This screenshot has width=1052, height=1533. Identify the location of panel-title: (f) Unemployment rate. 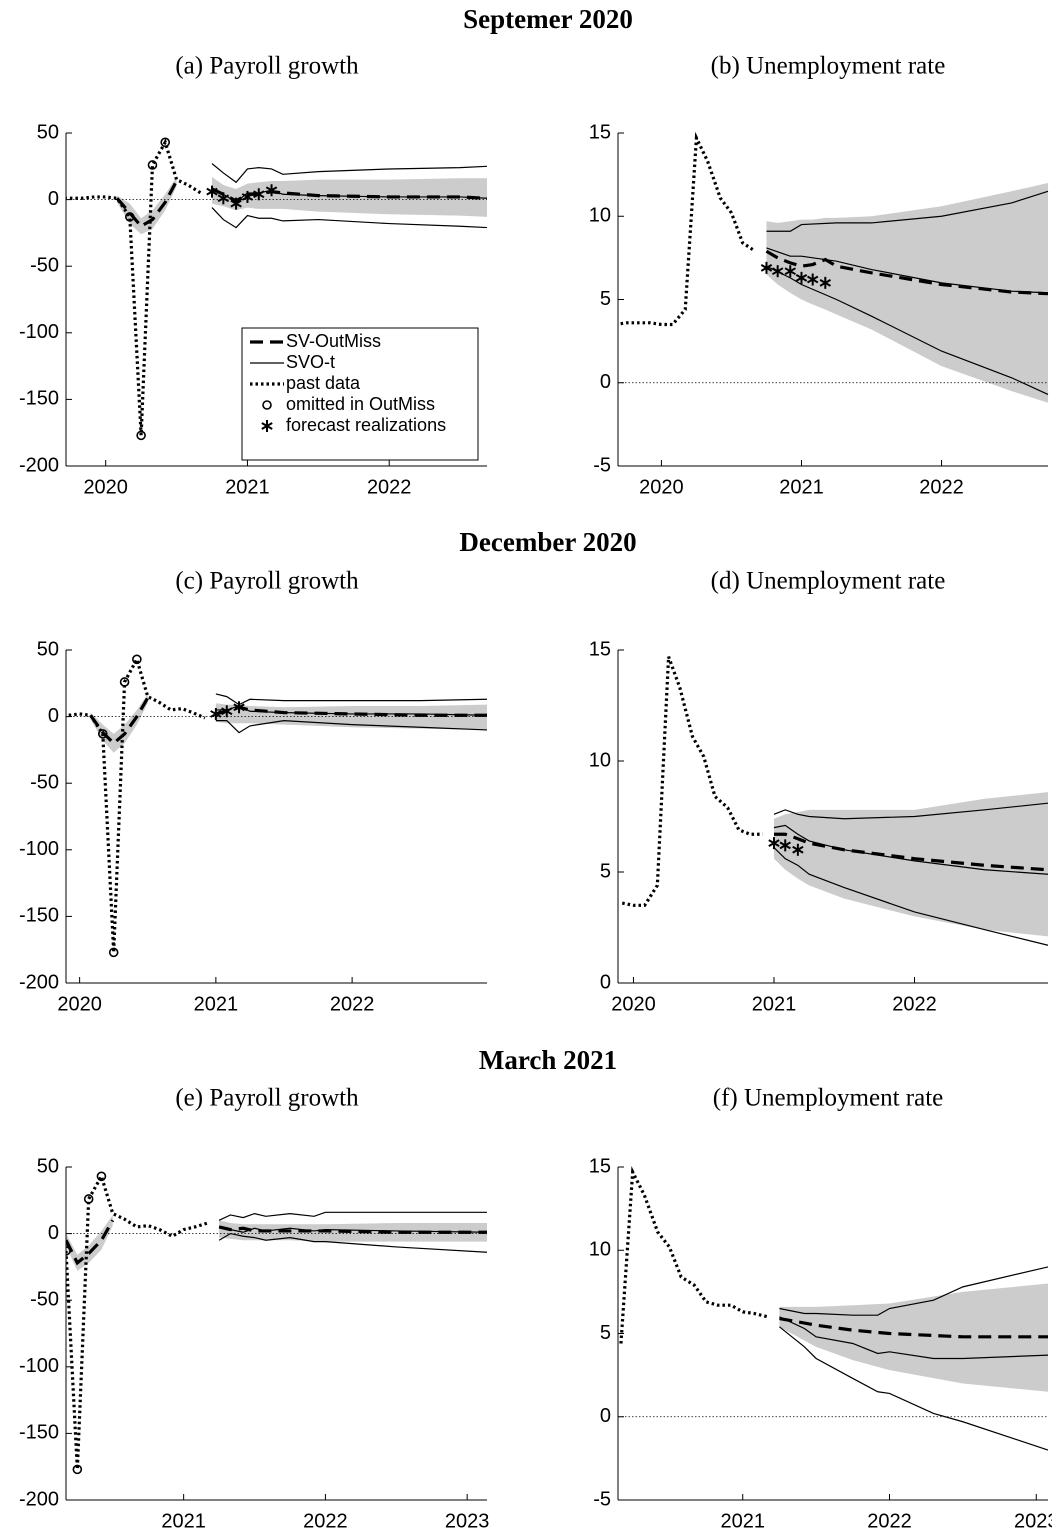
(828, 1098).